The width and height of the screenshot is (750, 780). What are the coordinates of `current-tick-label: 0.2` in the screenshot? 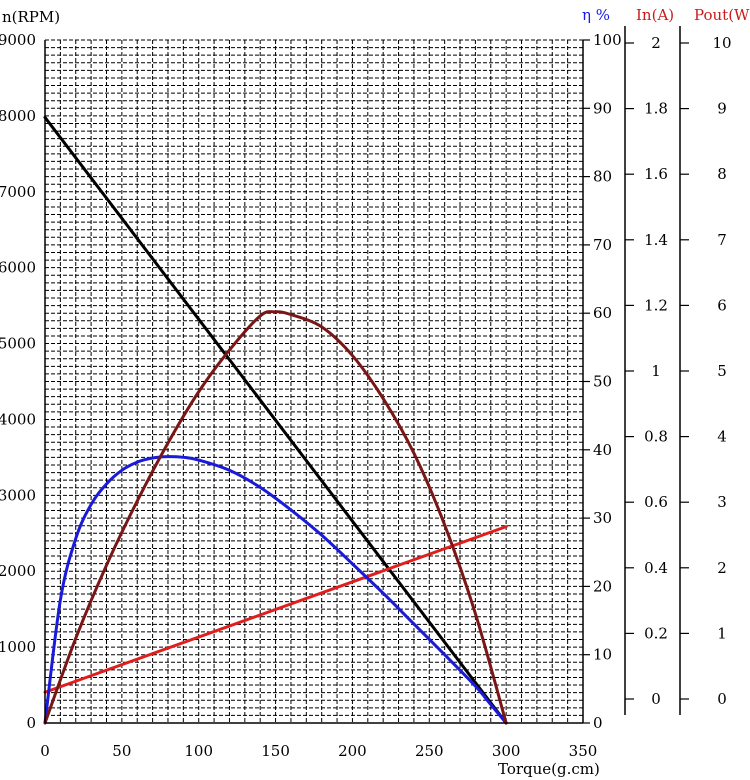 It's located at (656, 633).